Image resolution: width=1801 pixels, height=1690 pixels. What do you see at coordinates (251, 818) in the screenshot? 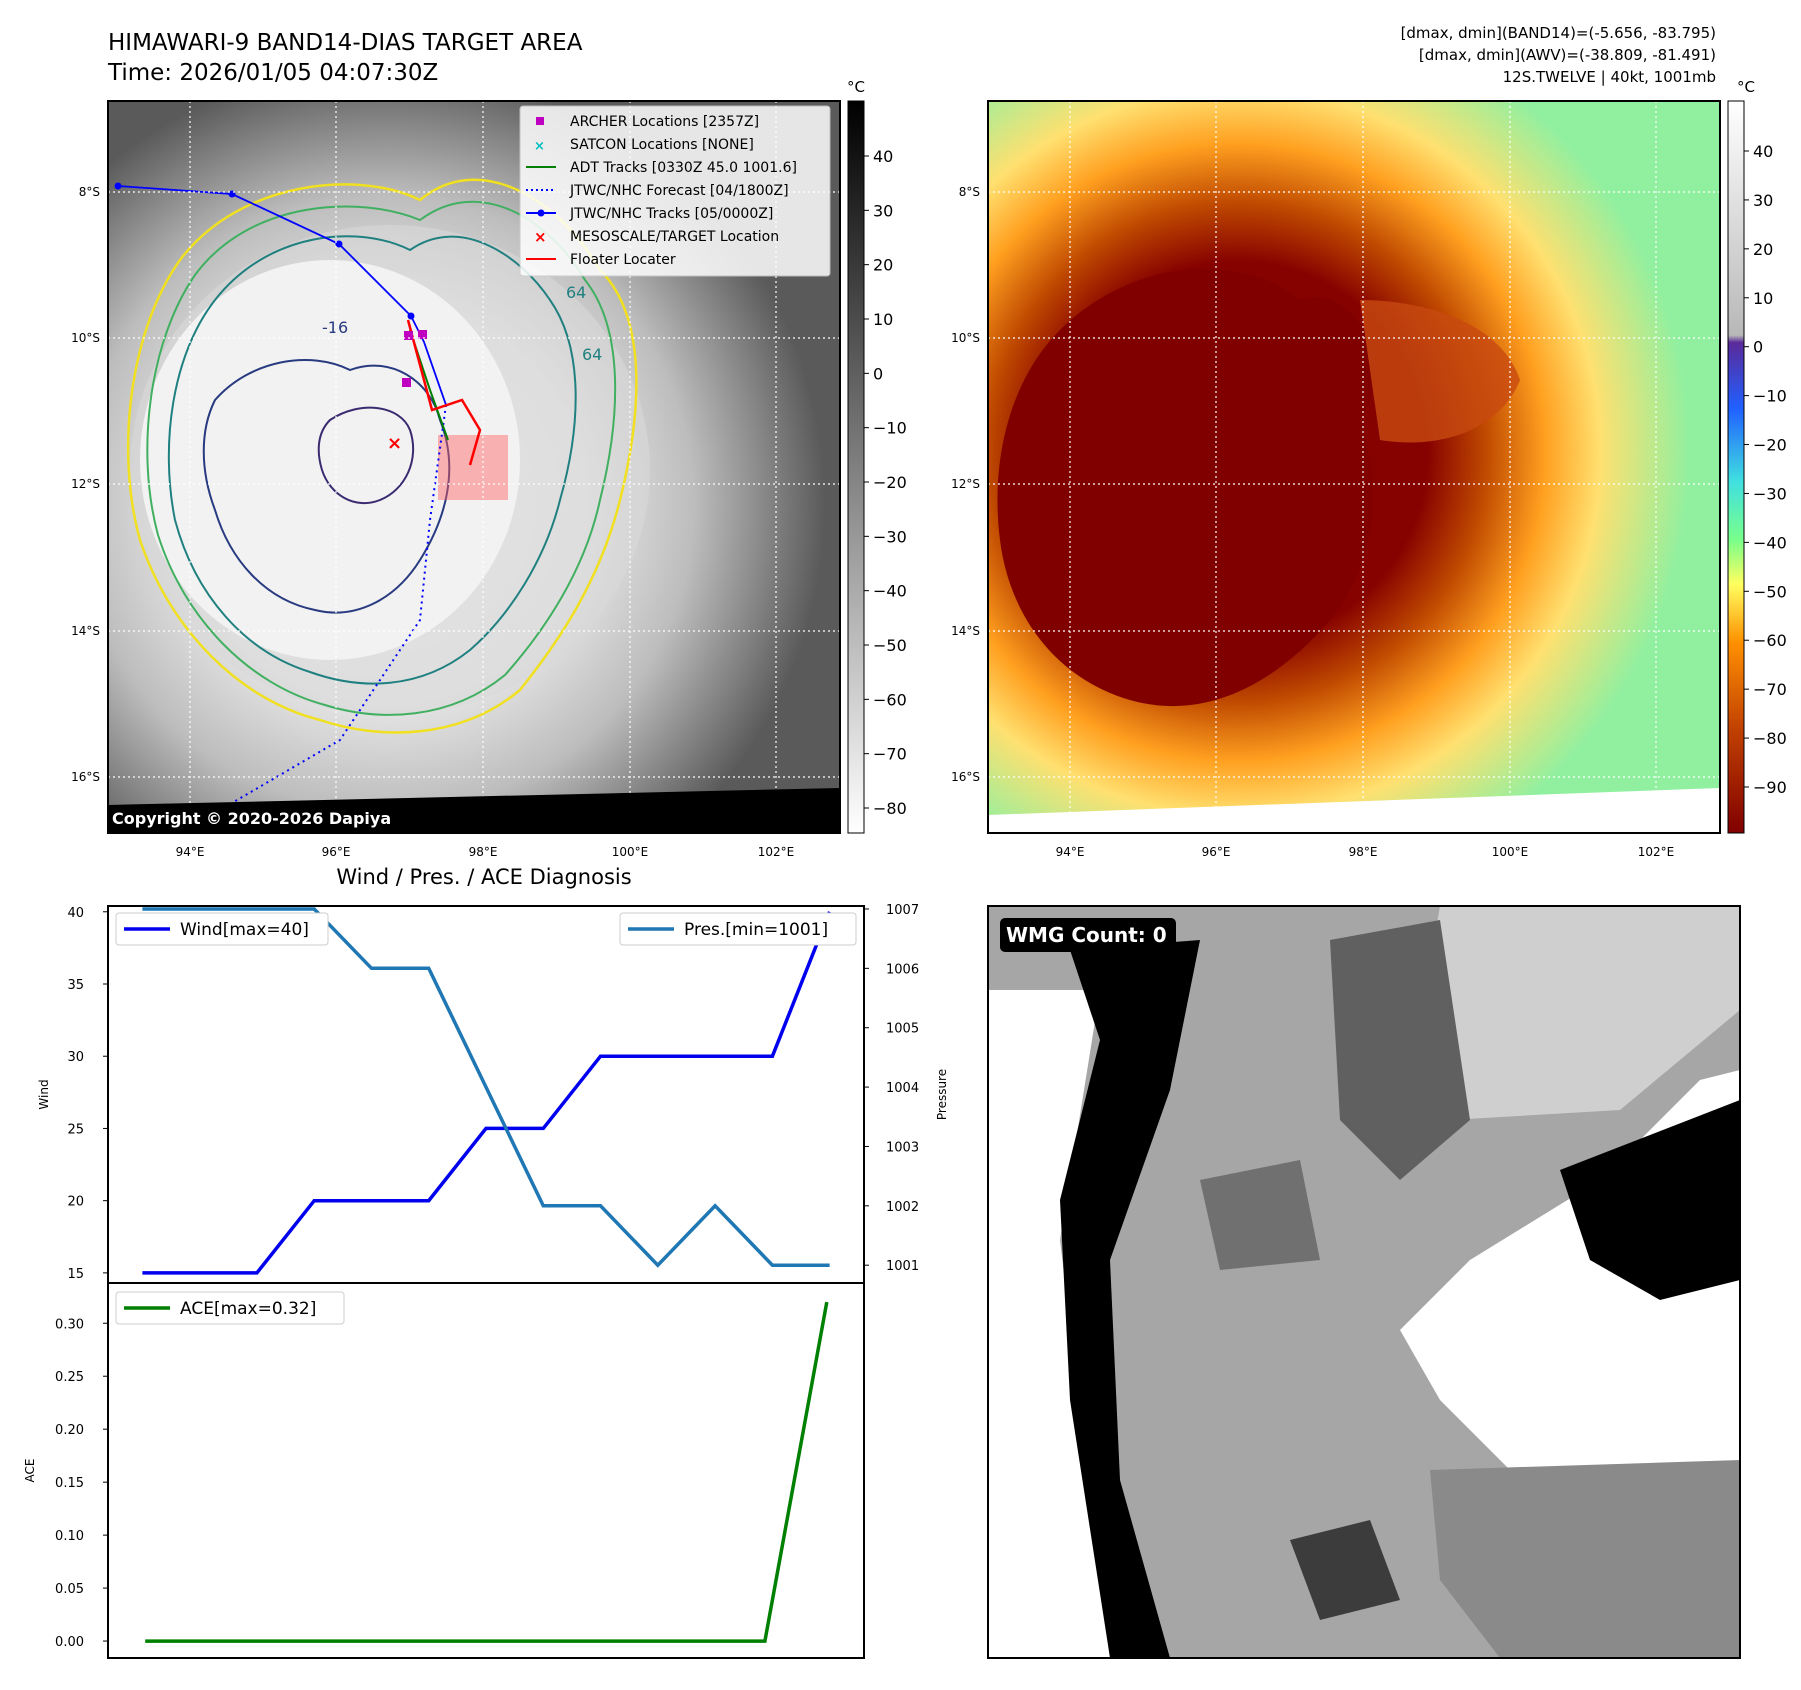
I see `copyright: Copyright © 2020-2026 Dapiya` at bounding box center [251, 818].